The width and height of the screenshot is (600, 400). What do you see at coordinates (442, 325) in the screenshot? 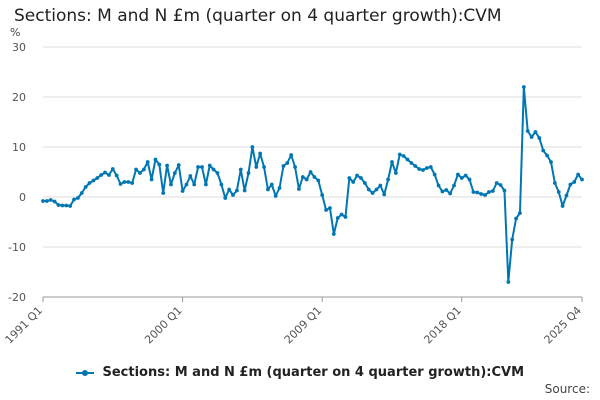
I see `x-tick-label: 2018 Q1` at bounding box center [442, 325].